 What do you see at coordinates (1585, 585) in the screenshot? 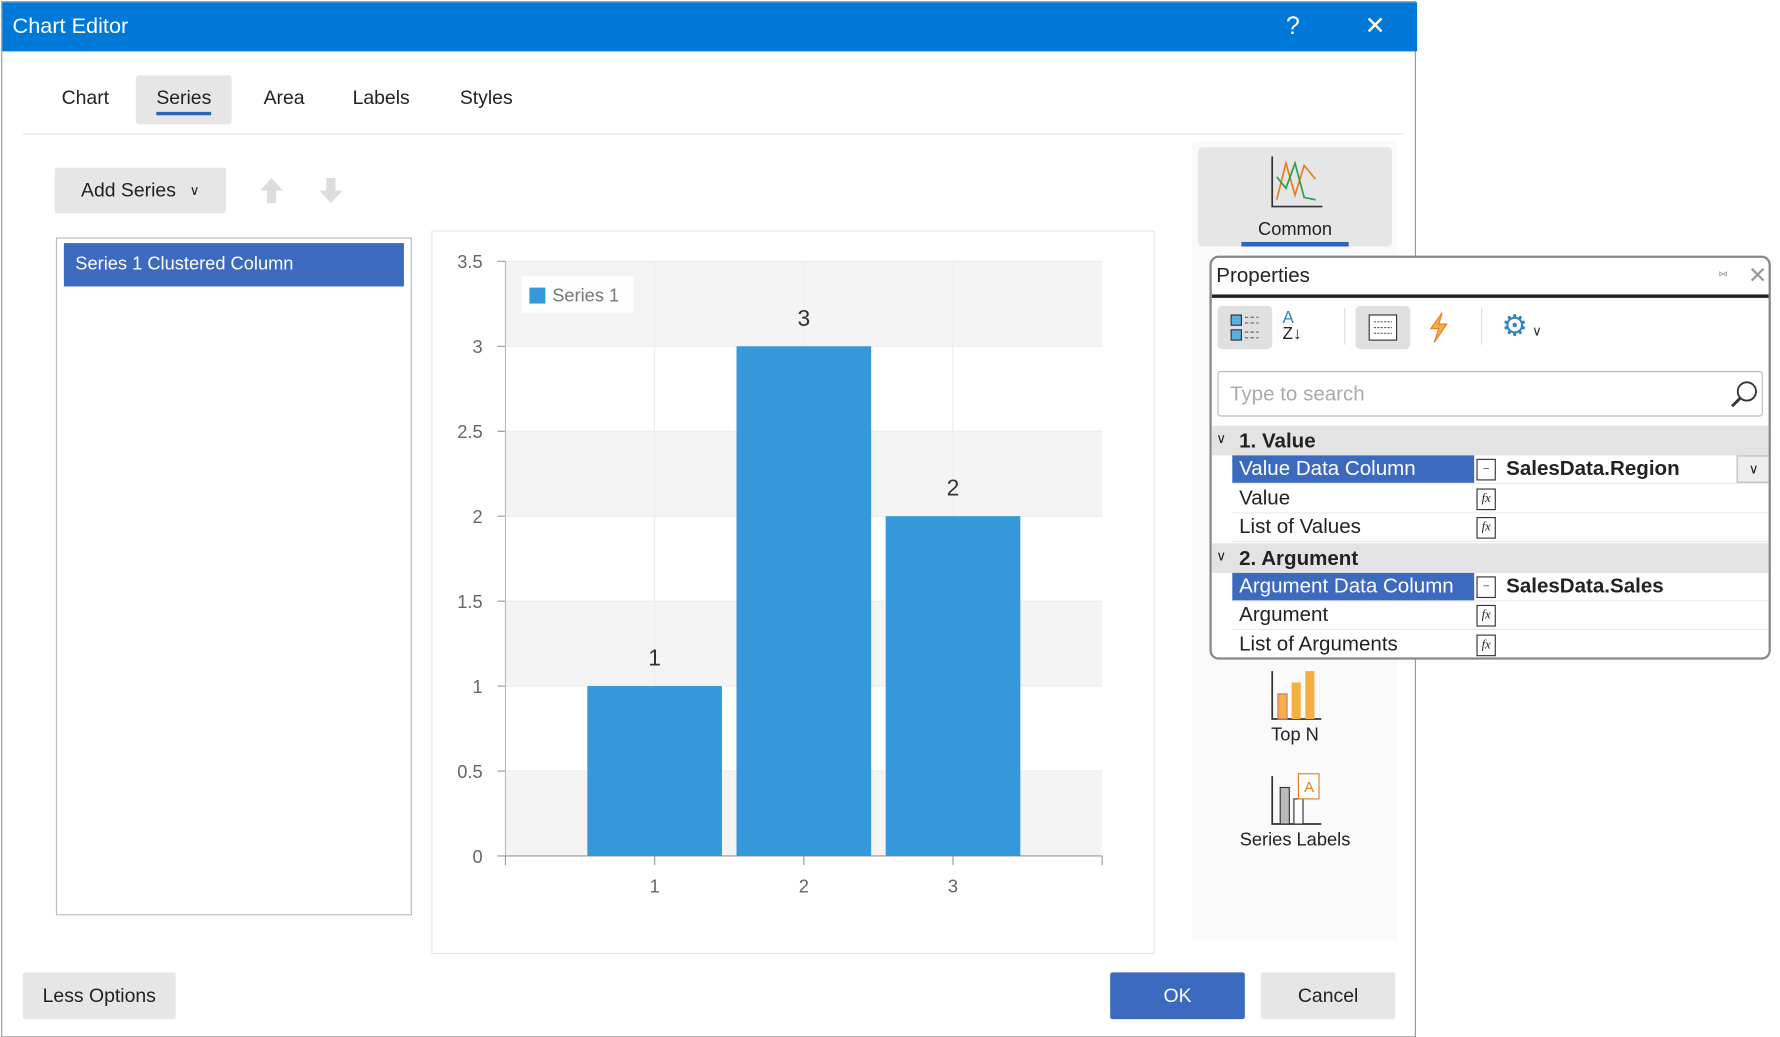
I see `property-value: SalesData.Sales` at bounding box center [1585, 585].